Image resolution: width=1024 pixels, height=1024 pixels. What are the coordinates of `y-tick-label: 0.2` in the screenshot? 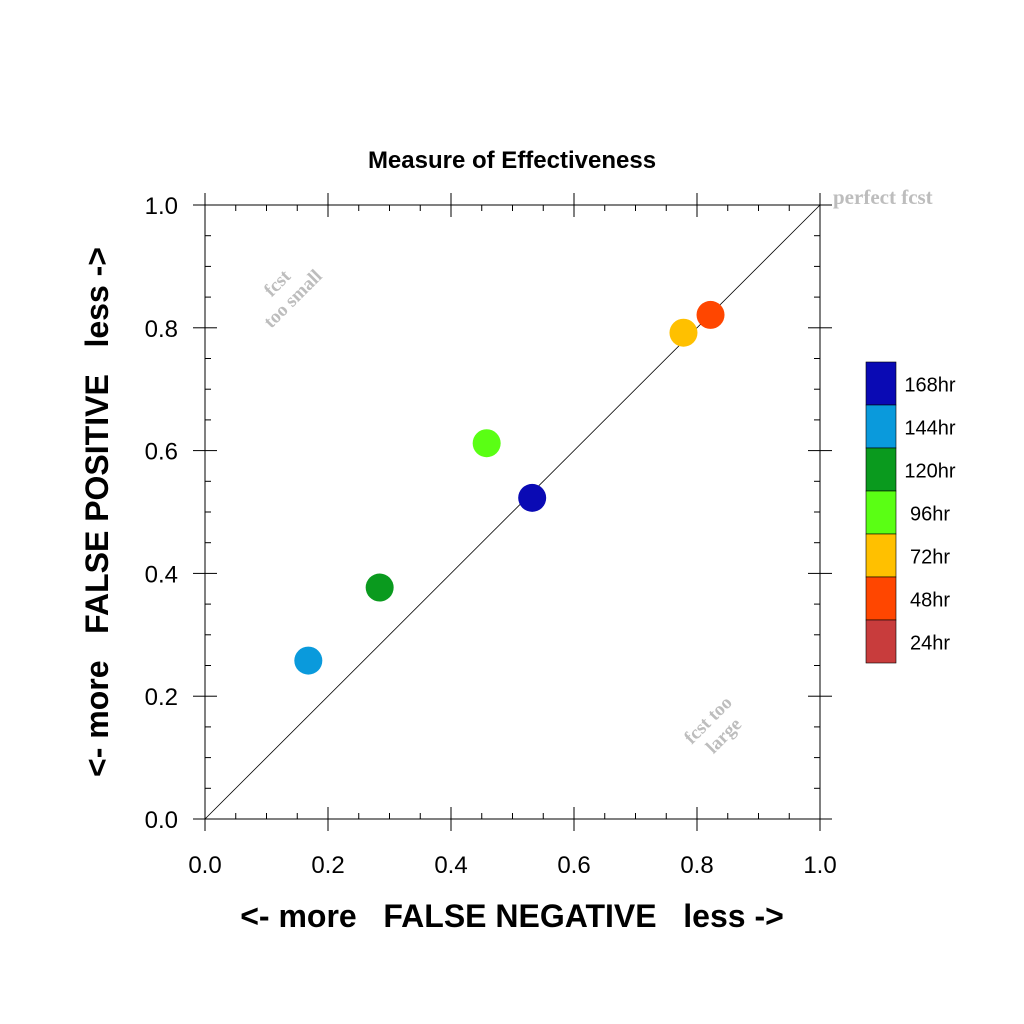 It's located at (161, 697).